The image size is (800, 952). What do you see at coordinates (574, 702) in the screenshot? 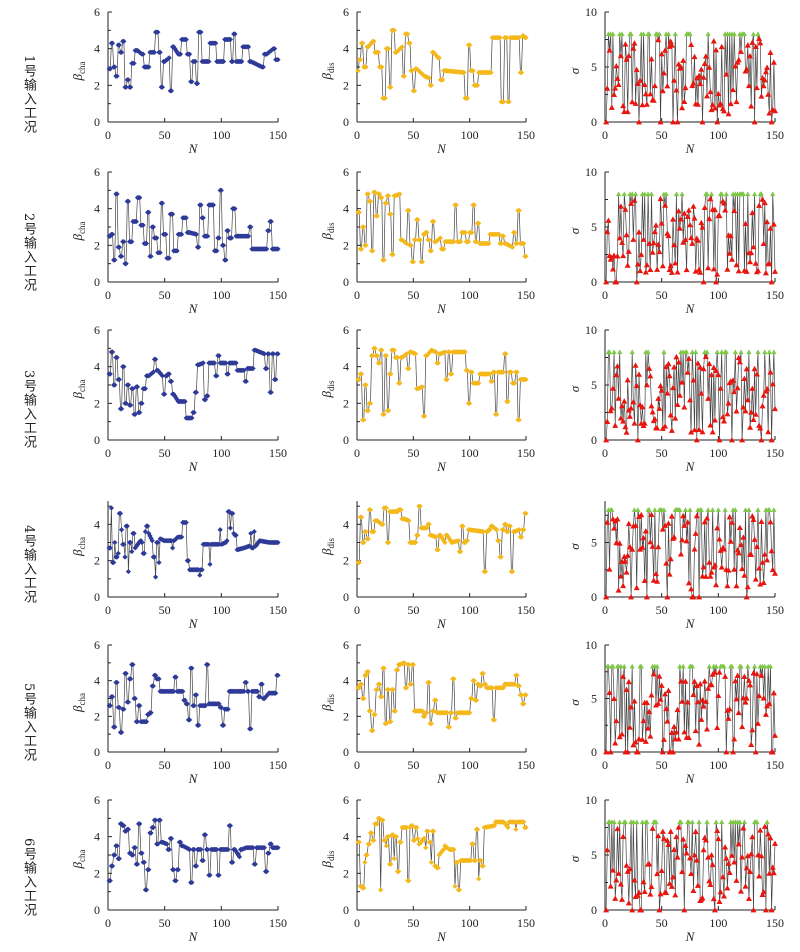
I see `y-axis-label: σ` at bounding box center [574, 702].